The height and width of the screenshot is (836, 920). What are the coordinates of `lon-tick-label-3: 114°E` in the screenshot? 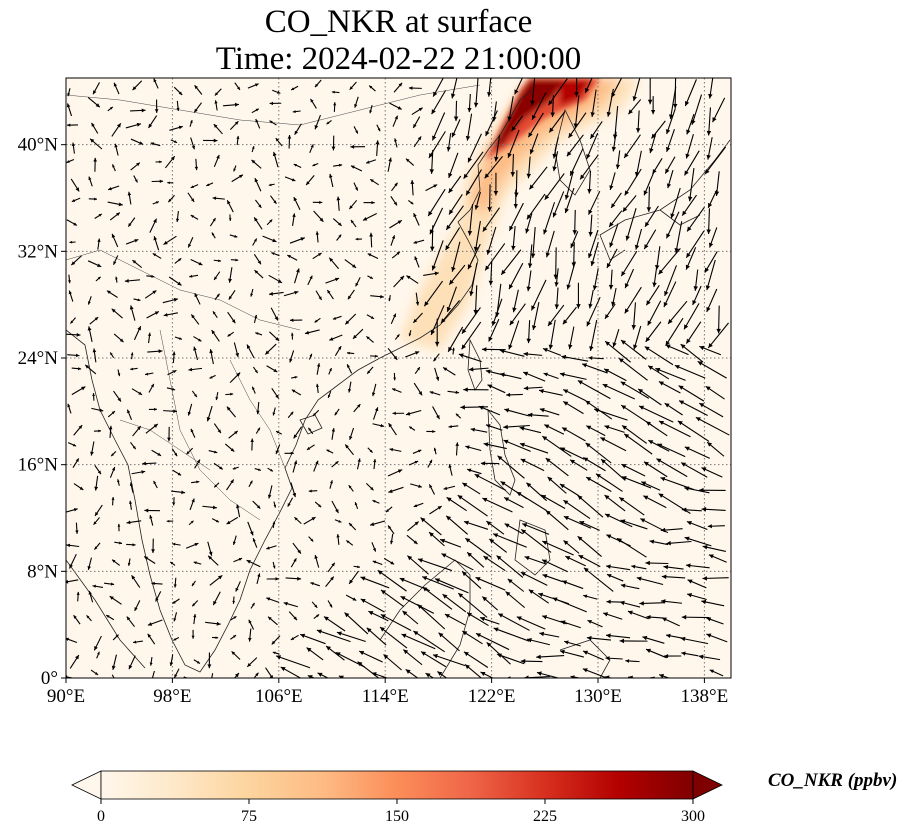 It's located at (385, 696).